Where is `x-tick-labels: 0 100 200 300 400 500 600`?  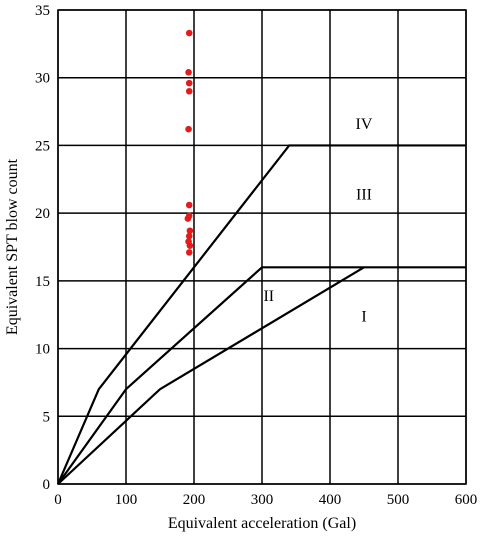 x-tick-labels: 0 100 200 300 400 500 600 is located at coordinates (265, 500).